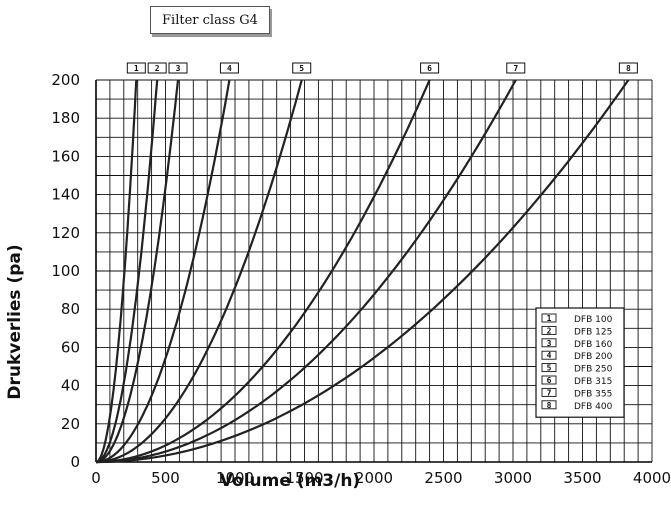 This screenshot has height=518, width=671. Describe the element at coordinates (443, 478) in the screenshot. I see `x-tick-label: 2500` at that location.